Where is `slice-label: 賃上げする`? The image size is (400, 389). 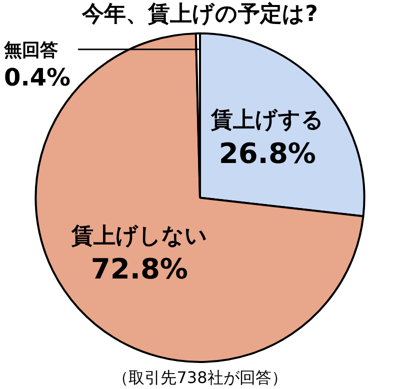 slice-label: 賃上げする is located at coordinates (267, 121).